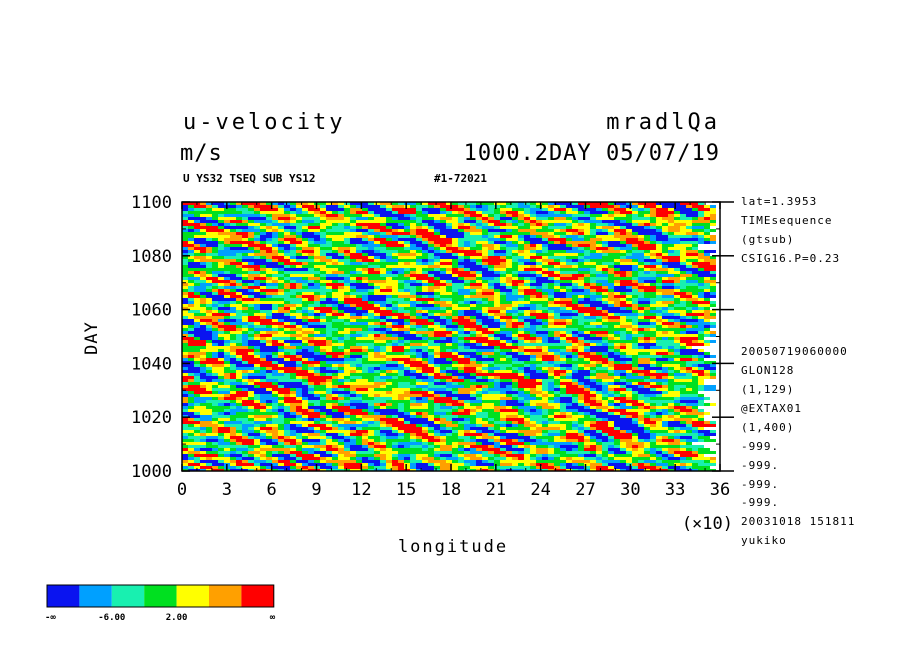 The image size is (904, 654). I want to click on y-tick-label: 1080, so click(151, 257).